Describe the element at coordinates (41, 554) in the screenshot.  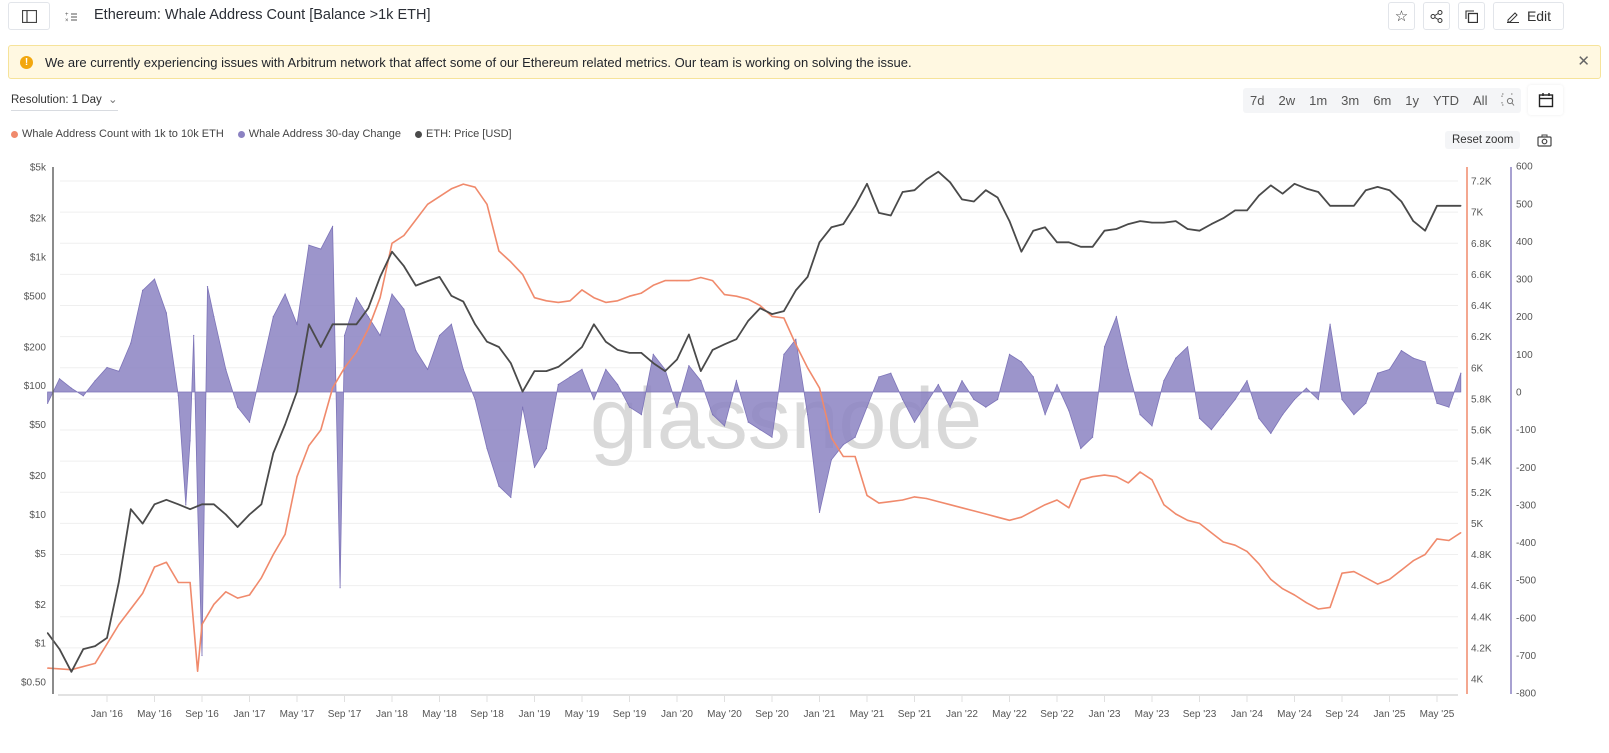
I see `price-tick-label: $5` at that location.